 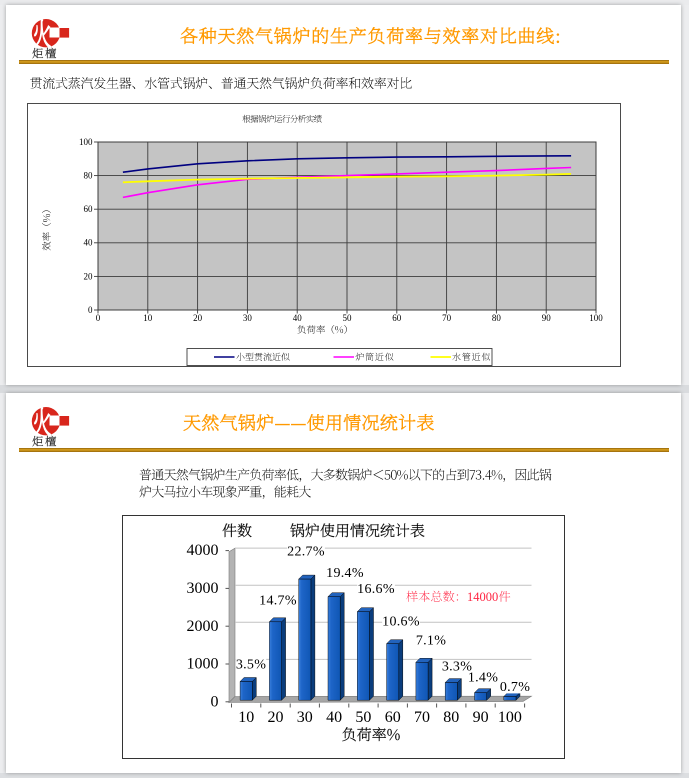 What do you see at coordinates (203, 588) in the screenshot?
I see `svg-text: 3000` at bounding box center [203, 588].